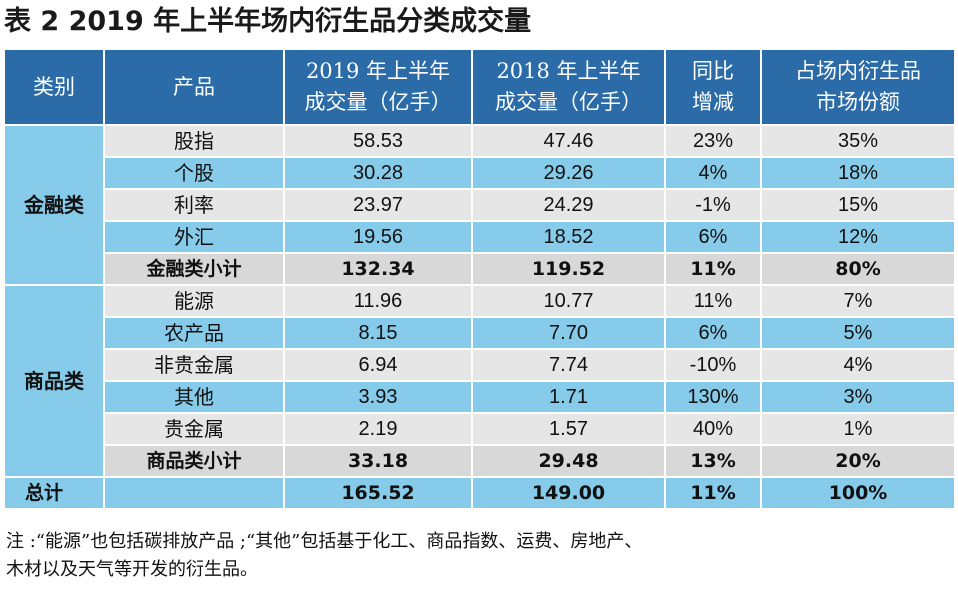 The width and height of the screenshot is (958, 590). Describe the element at coordinates (568, 333) in the screenshot. I see `vol2018-cell: 7.70` at that location.